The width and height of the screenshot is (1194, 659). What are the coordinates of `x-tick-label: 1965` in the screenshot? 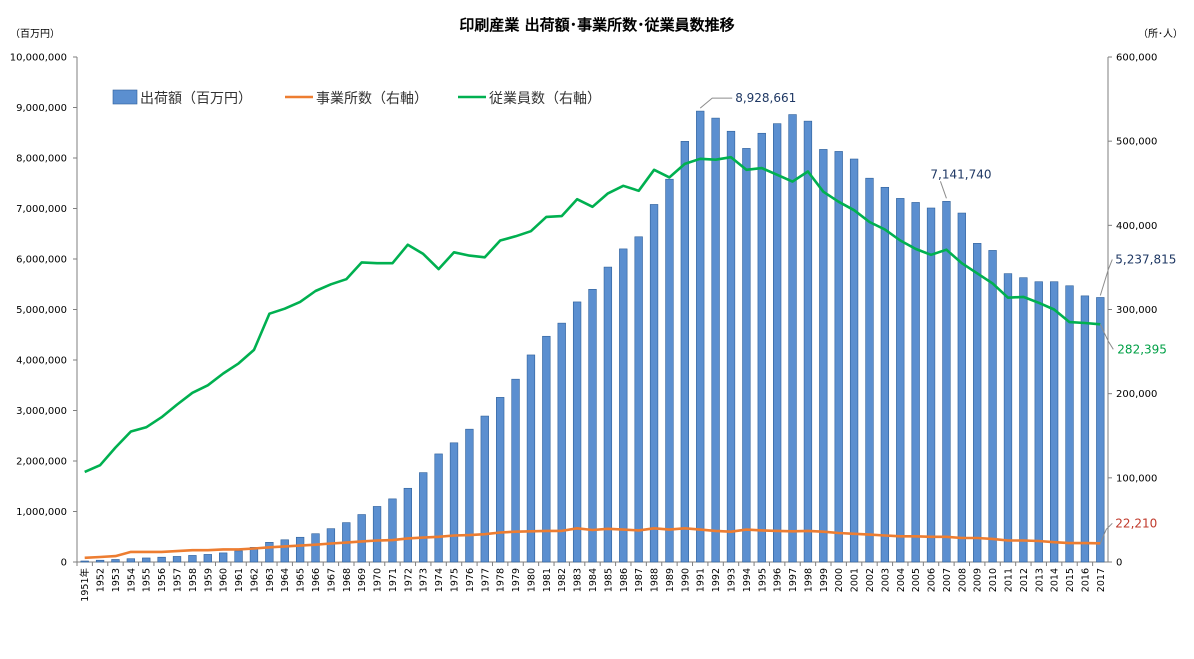 It's located at (301, 580).